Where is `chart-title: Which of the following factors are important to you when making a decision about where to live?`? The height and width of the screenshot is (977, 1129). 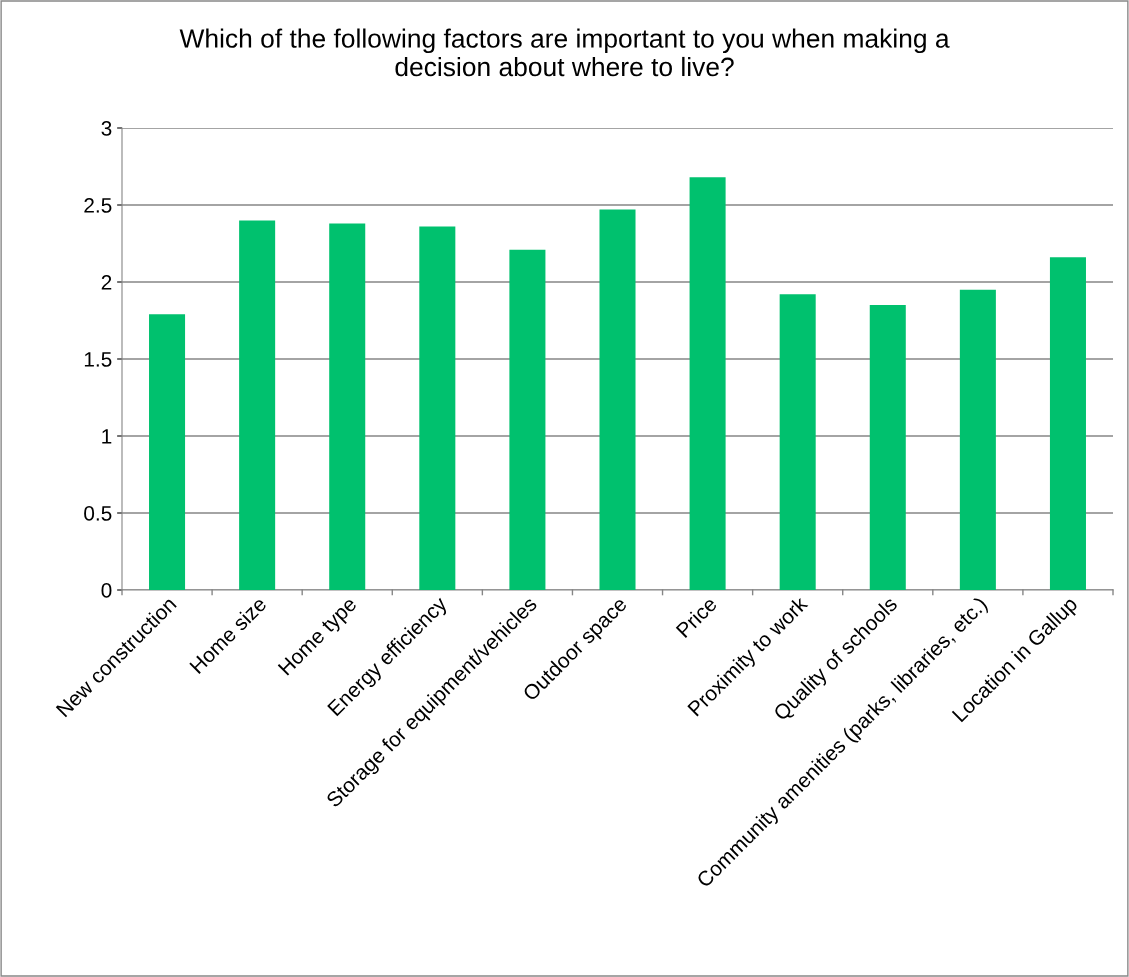
chart-title: Which of the following factors are important to you when making a decision about where to live? is located at coordinates (564, 52).